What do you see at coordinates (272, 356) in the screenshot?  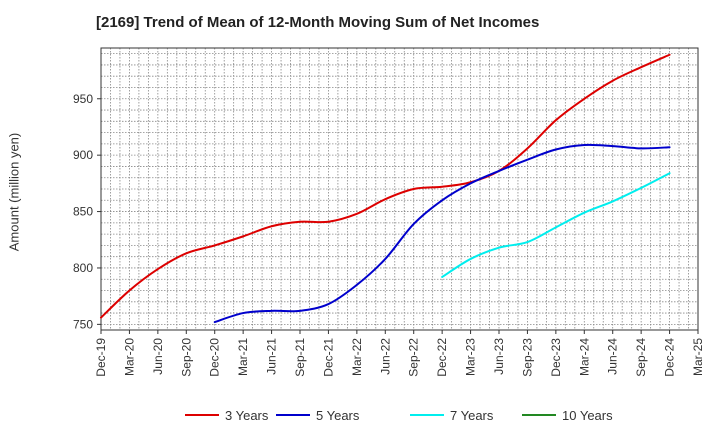 I see `x-tick-label: Jun-21` at bounding box center [272, 356].